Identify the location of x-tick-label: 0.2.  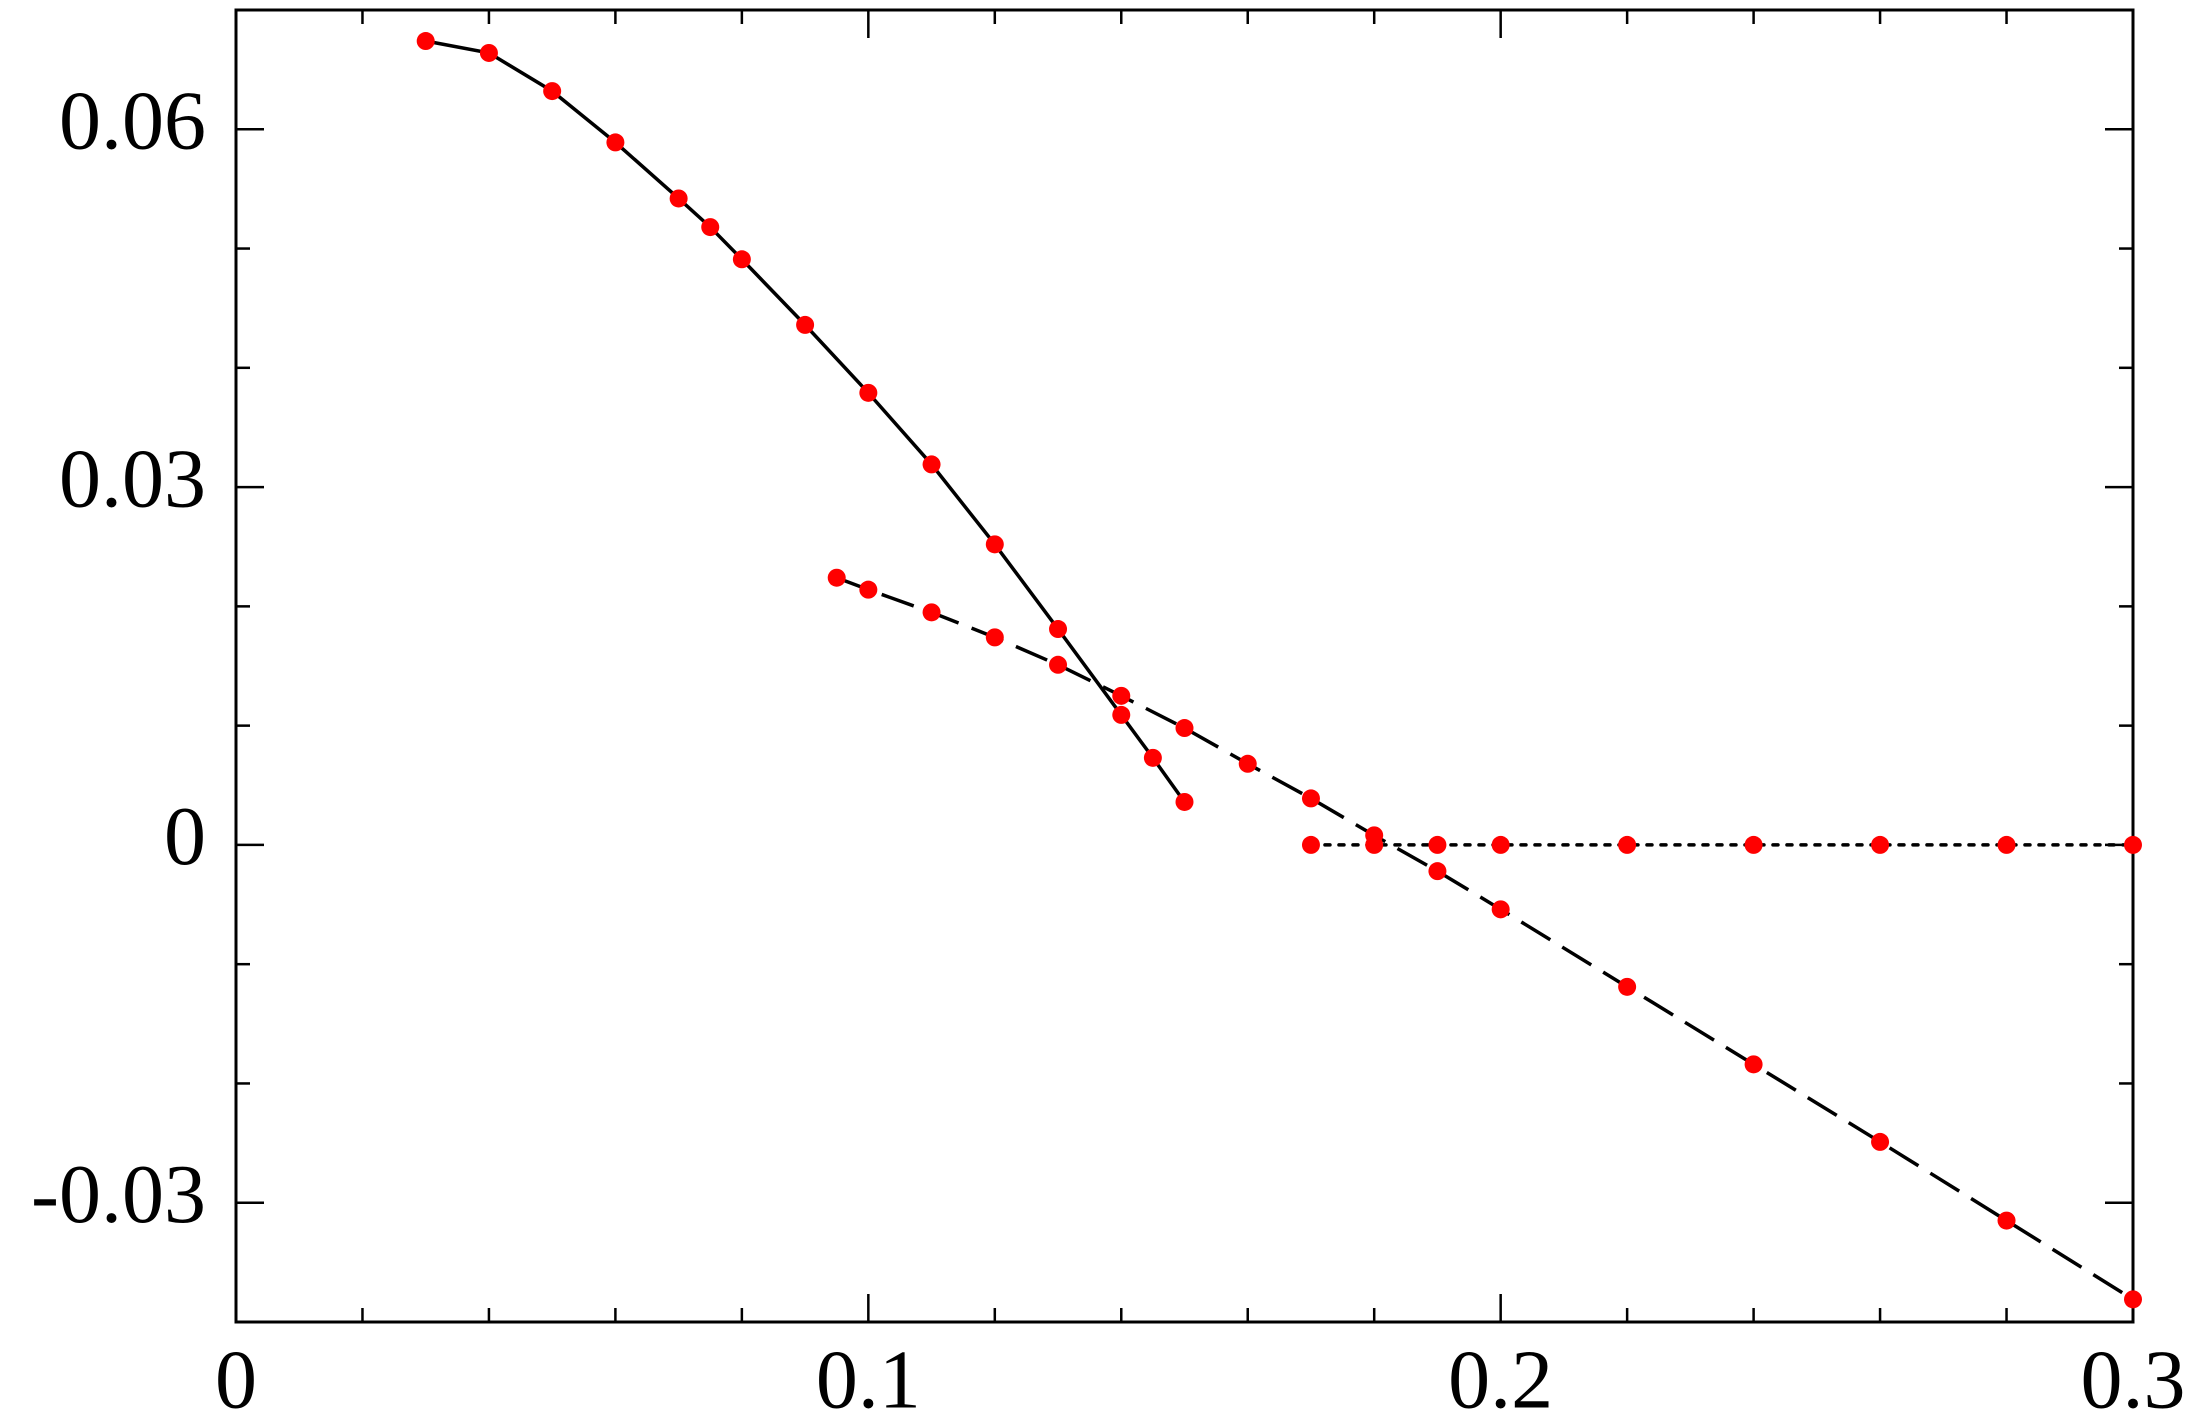
(1500, 1379).